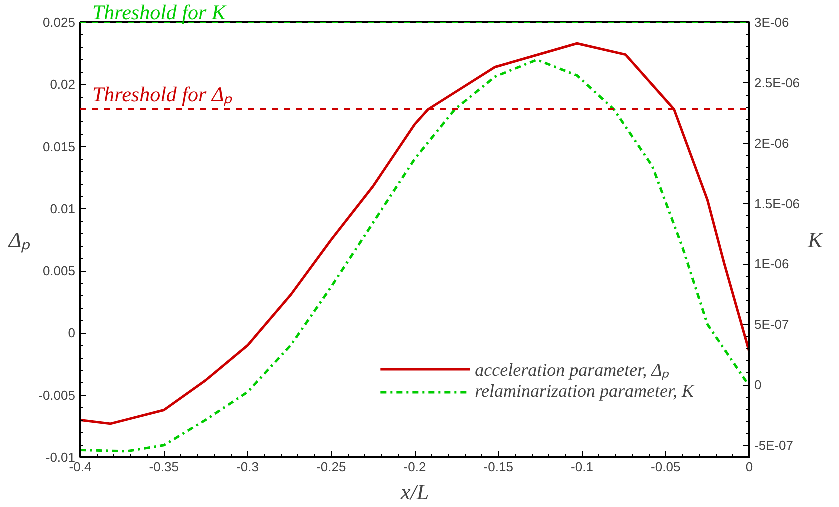 The width and height of the screenshot is (839, 507). Describe the element at coordinates (758, 385) in the screenshot. I see `y2-tick-label: 0` at that location.